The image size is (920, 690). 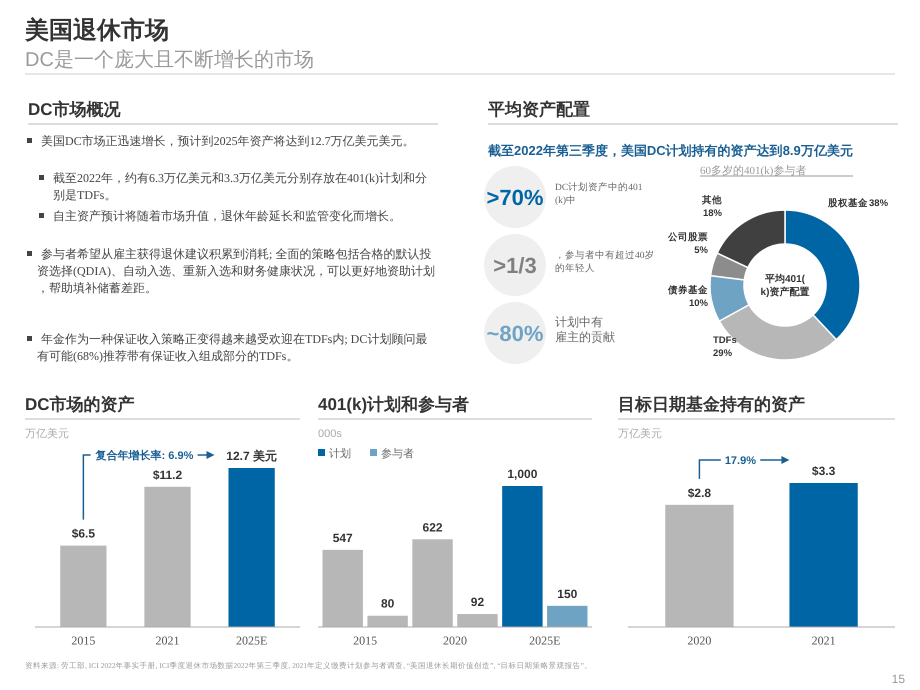 What do you see at coordinates (687, 237) in the screenshot?
I see `slice-label: 公司股票` at bounding box center [687, 237].